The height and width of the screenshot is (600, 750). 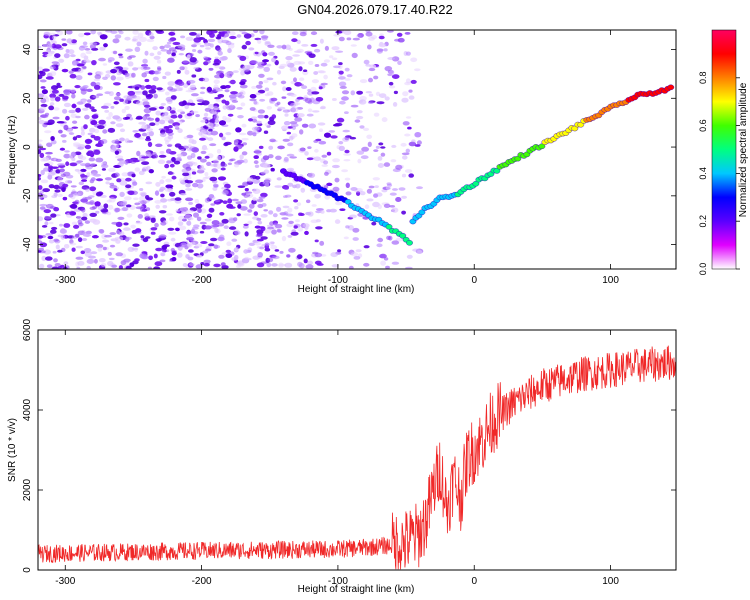 I want to click on spectrogram-y-tick-label: -40, so click(x=27, y=244).